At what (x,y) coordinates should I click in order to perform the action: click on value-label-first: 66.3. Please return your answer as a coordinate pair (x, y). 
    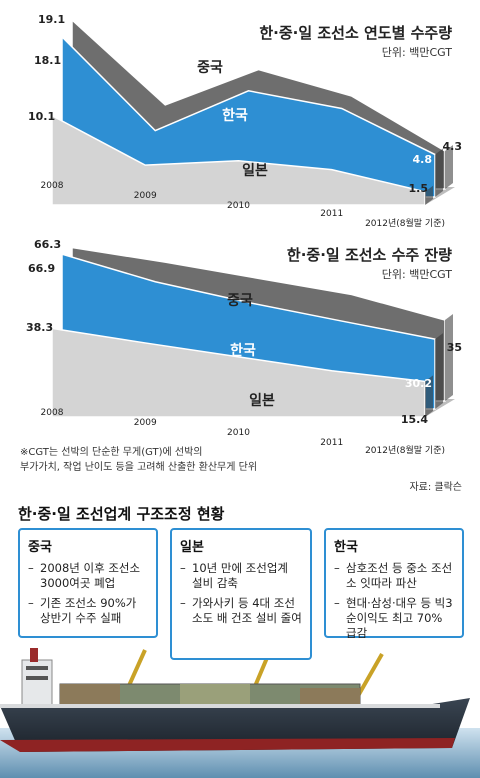
    Looking at the image, I should click on (47, 244).